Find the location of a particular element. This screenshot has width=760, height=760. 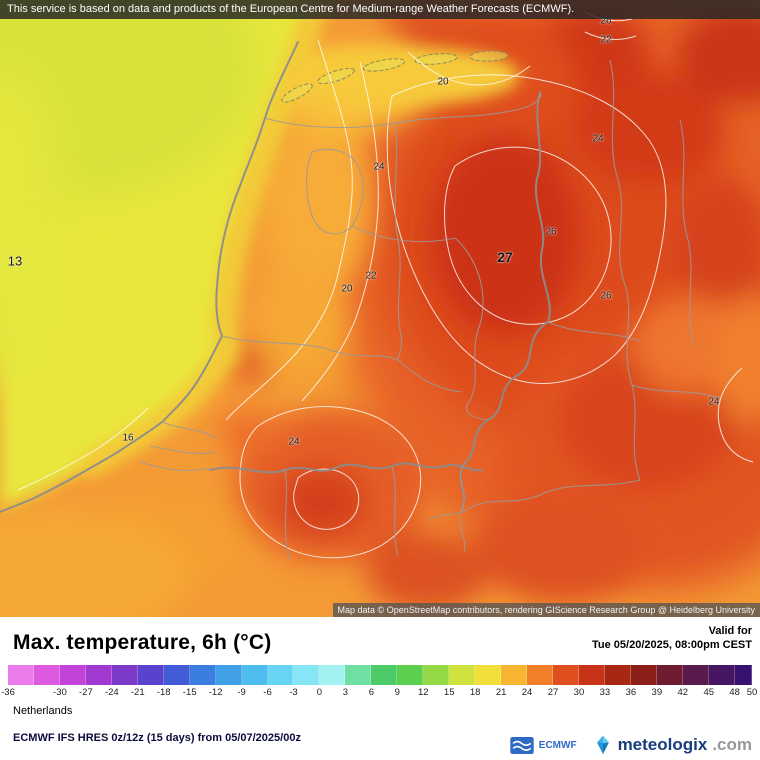

valid-time-block: Valid for Tue 05/20/2025, 08:00pm CEST is located at coordinates (672, 638).